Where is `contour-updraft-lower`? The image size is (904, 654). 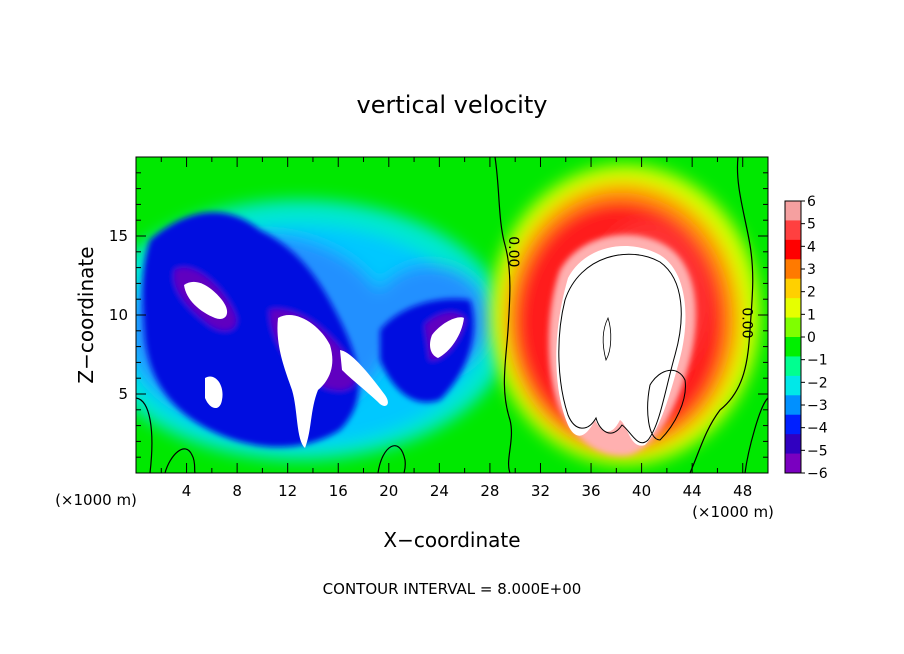
contour-updraft-lower is located at coordinates (666, 405).